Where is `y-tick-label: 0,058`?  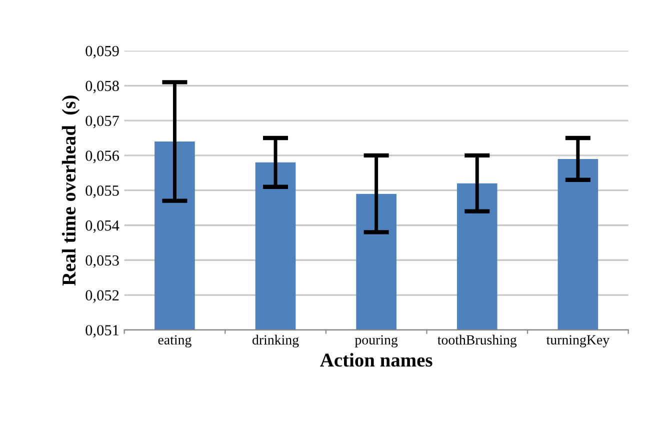
y-tick-label: 0,058 is located at coordinates (102, 87).